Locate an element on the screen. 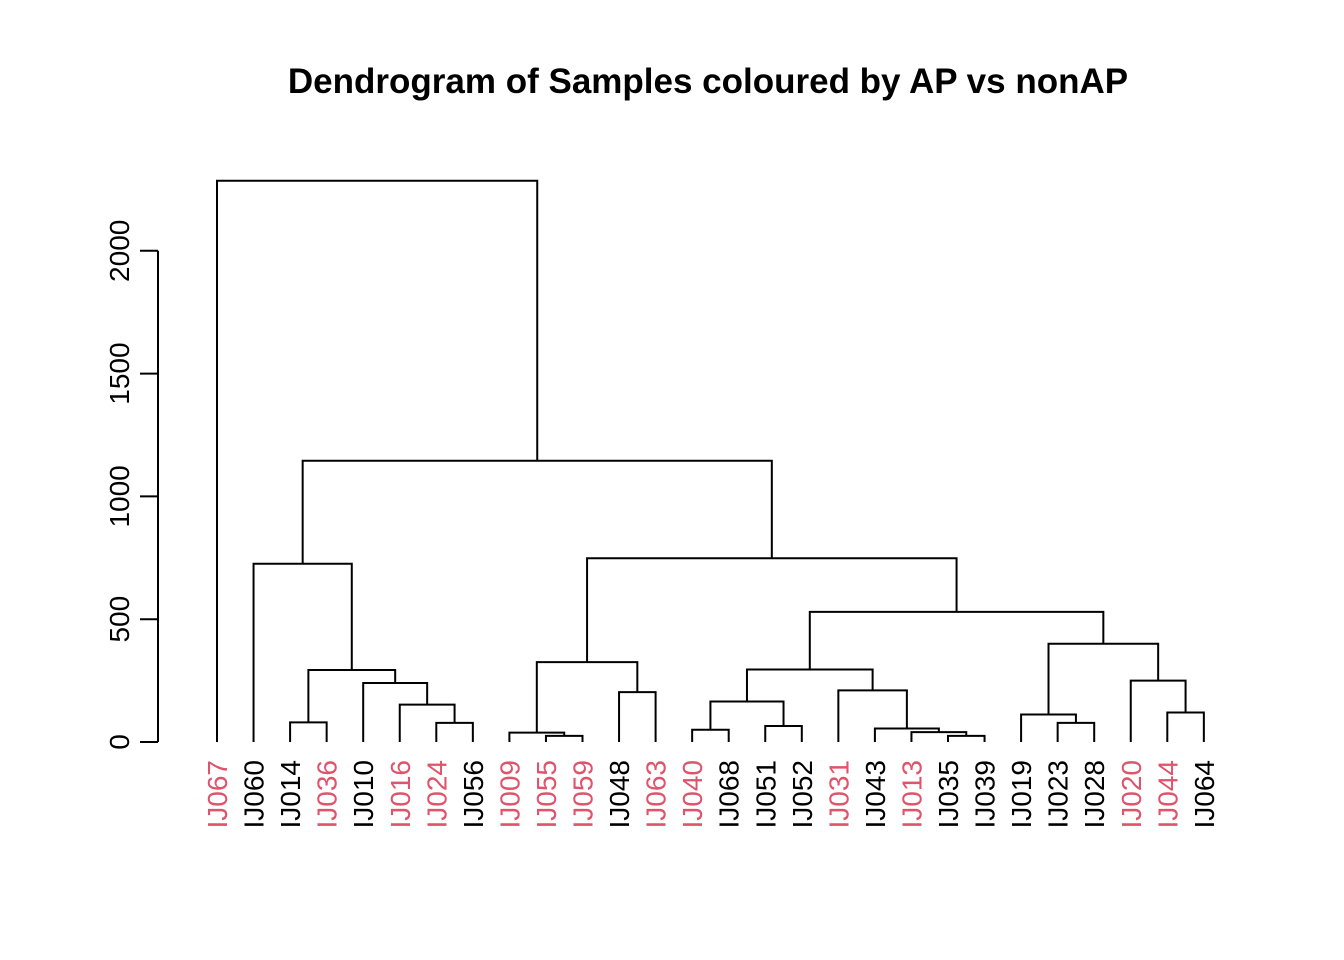 This screenshot has width=1344, height=960. leaf-label: IJ031 is located at coordinates (838, 794).